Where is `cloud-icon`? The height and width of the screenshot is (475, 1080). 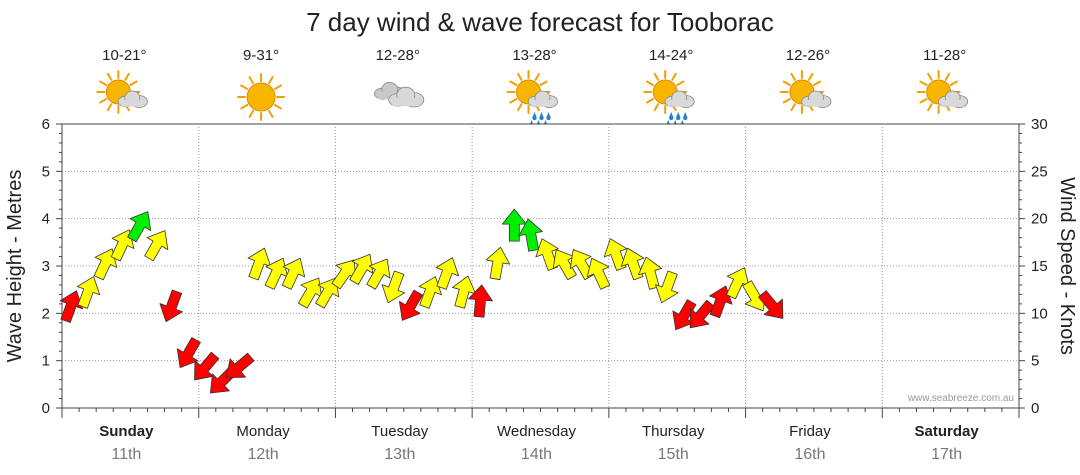 cloud-icon is located at coordinates (399, 95).